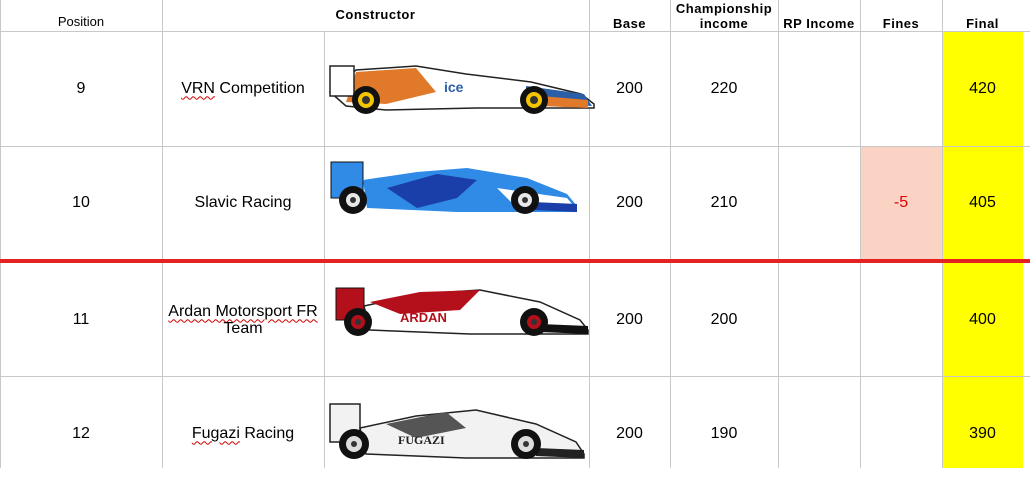 This screenshot has height=490, width=1030. What do you see at coordinates (81, 21) in the screenshot?
I see `header-position: Position` at bounding box center [81, 21].